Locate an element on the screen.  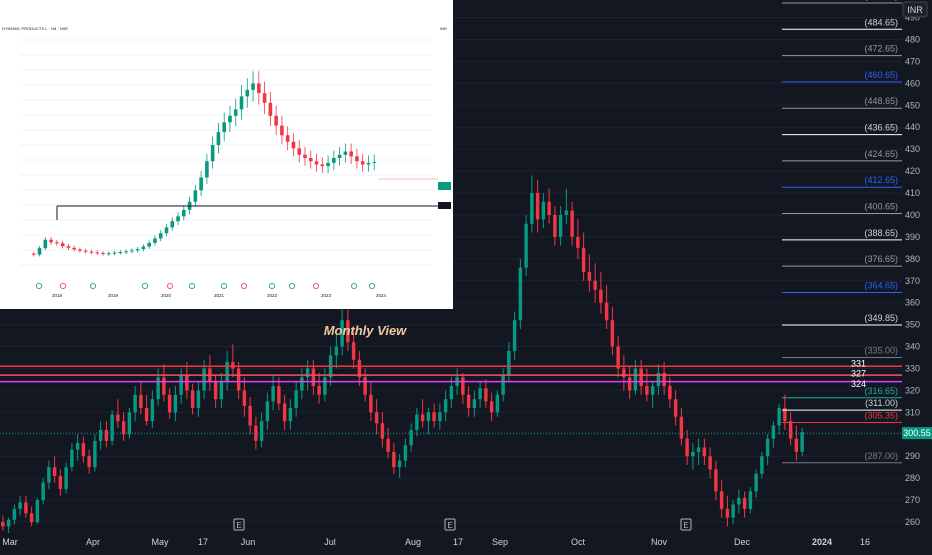
price-axis is located at coordinates (917, 275).